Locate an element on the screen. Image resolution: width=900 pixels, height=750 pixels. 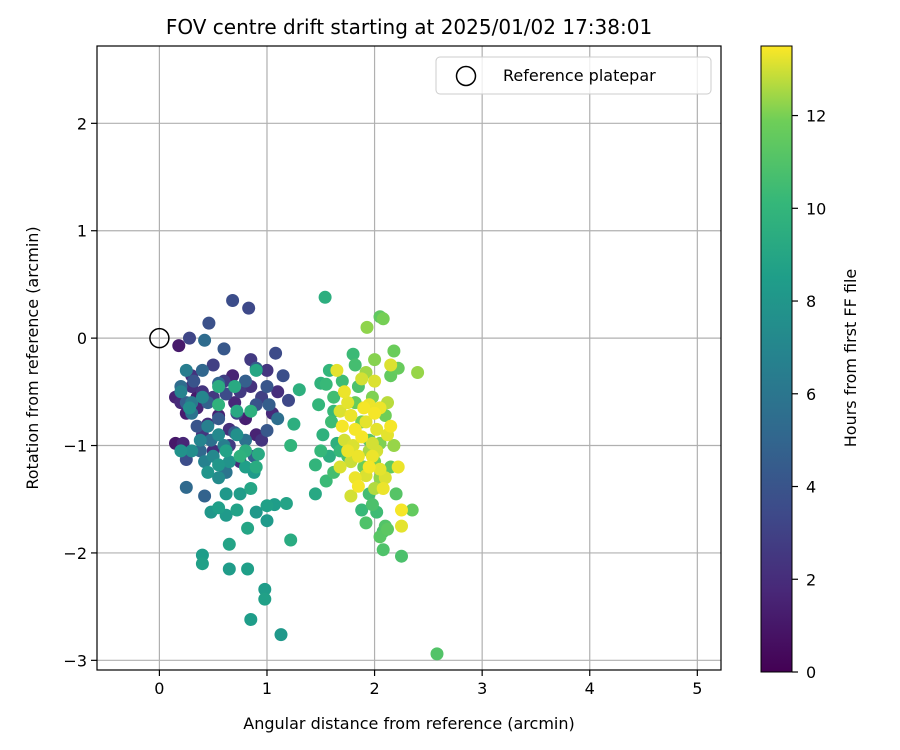
x-tick-label: 4 is located at coordinates (590, 688).